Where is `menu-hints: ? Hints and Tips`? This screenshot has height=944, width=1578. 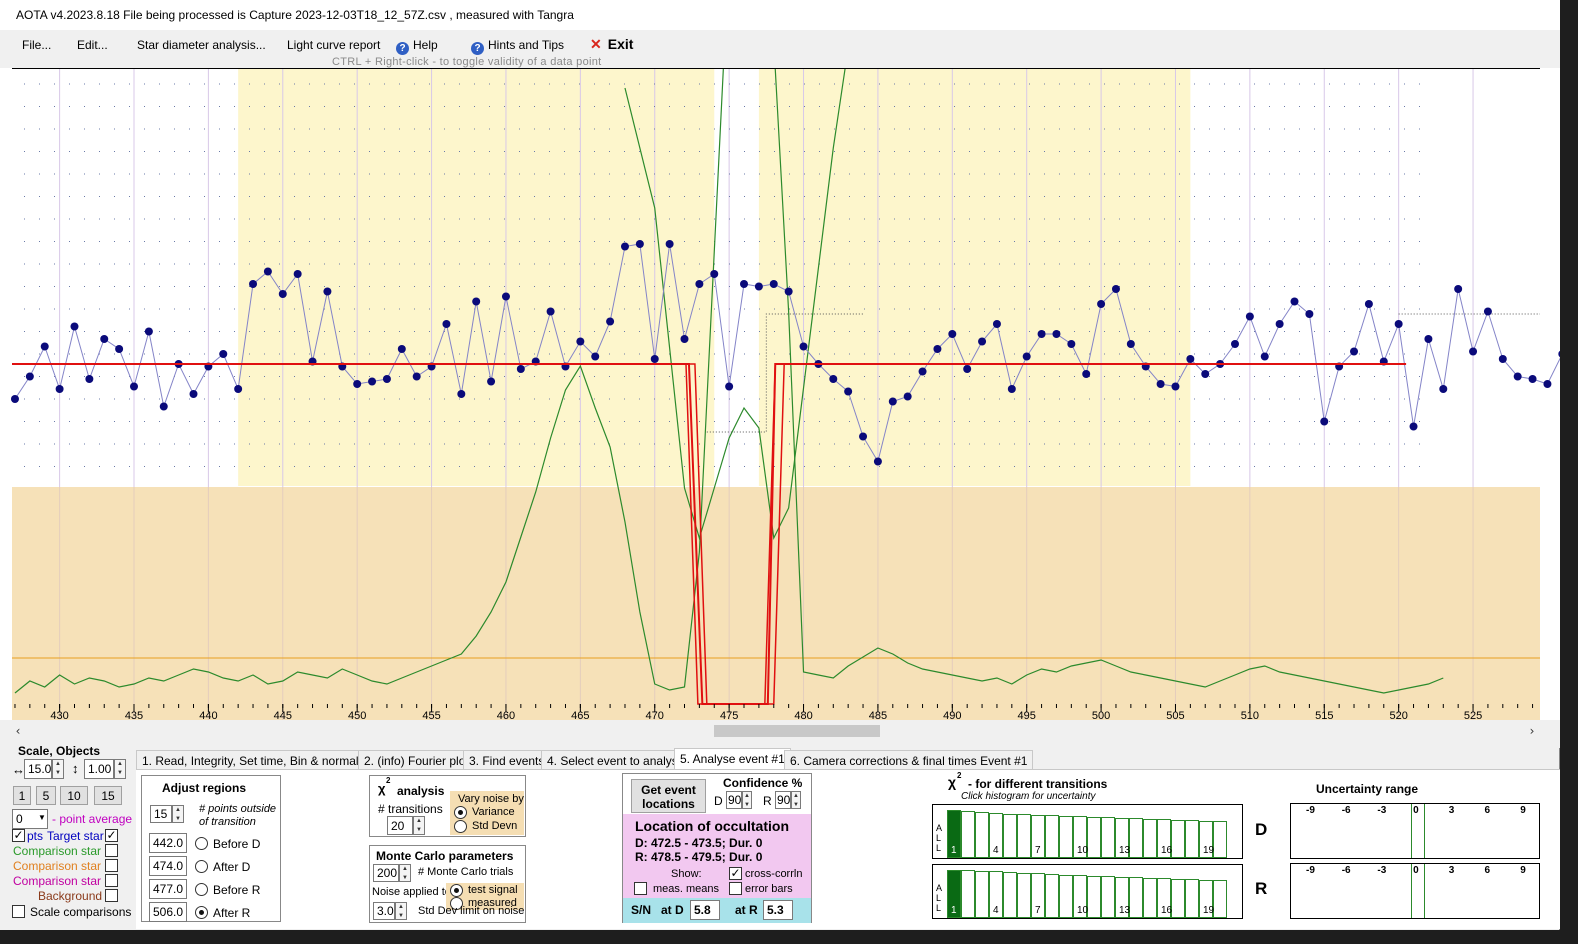 menu-hints: ? Hints and Tips is located at coordinates (517, 46).